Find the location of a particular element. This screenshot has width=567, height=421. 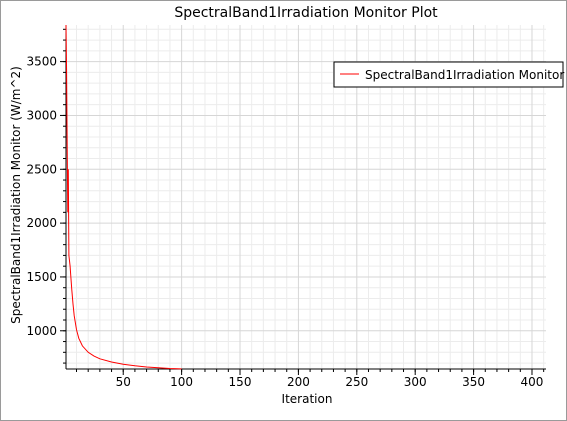

y-tick-label: 1500 is located at coordinates (41, 277).